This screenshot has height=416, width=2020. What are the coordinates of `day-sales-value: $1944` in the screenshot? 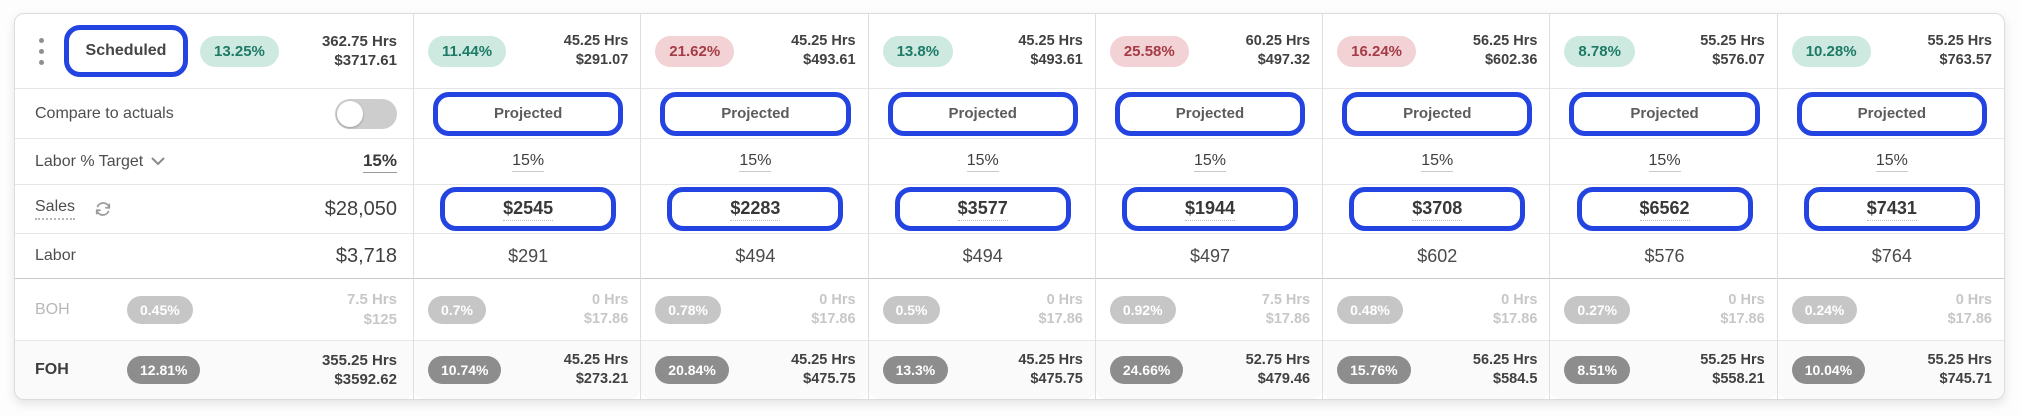 It's located at (1210, 209).